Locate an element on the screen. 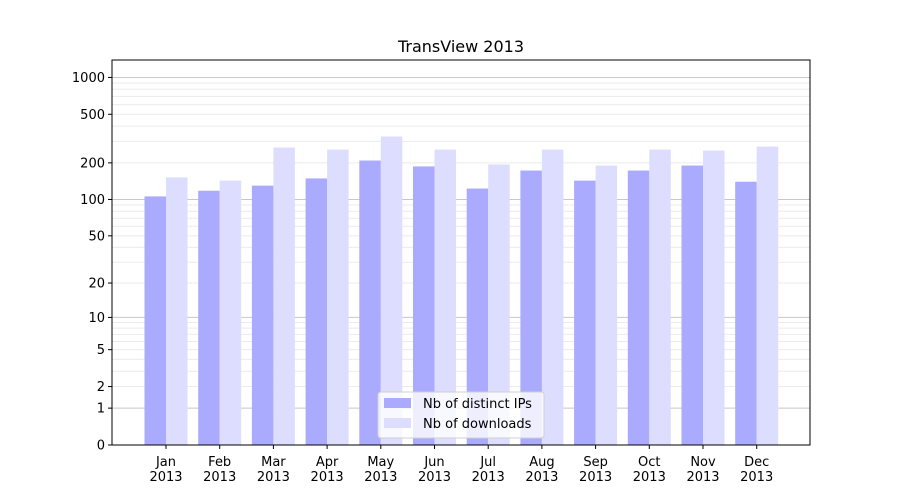  x-tick-label: Oct 2013 is located at coordinates (649, 470).